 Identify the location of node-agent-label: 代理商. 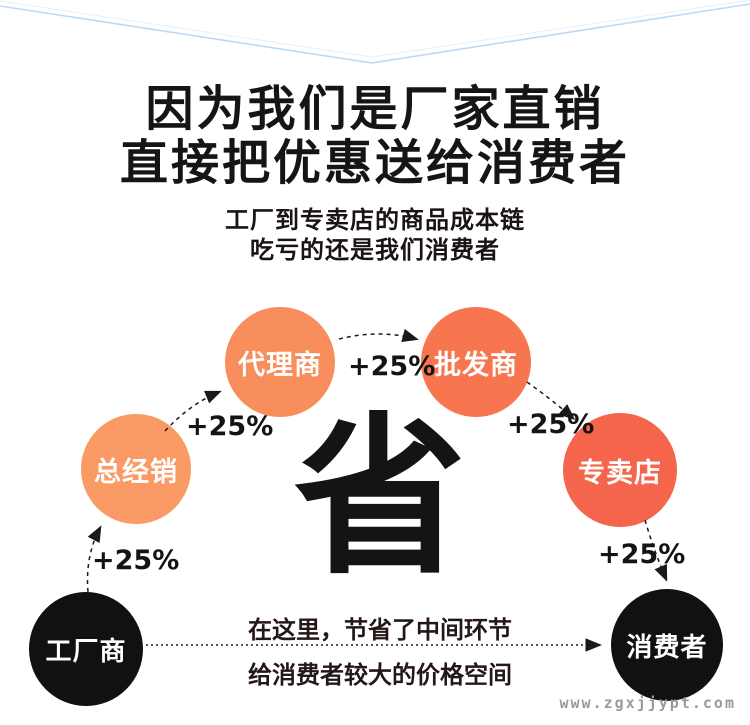
(280, 365).